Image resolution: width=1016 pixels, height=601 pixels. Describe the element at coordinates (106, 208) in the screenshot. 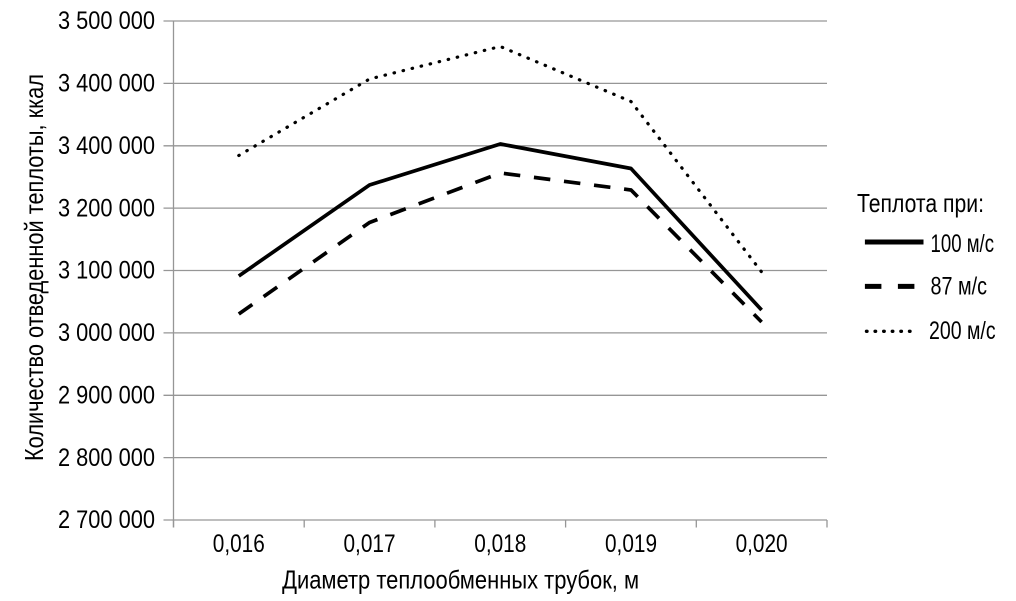

I see `svg-text: 3 200 000` at that location.